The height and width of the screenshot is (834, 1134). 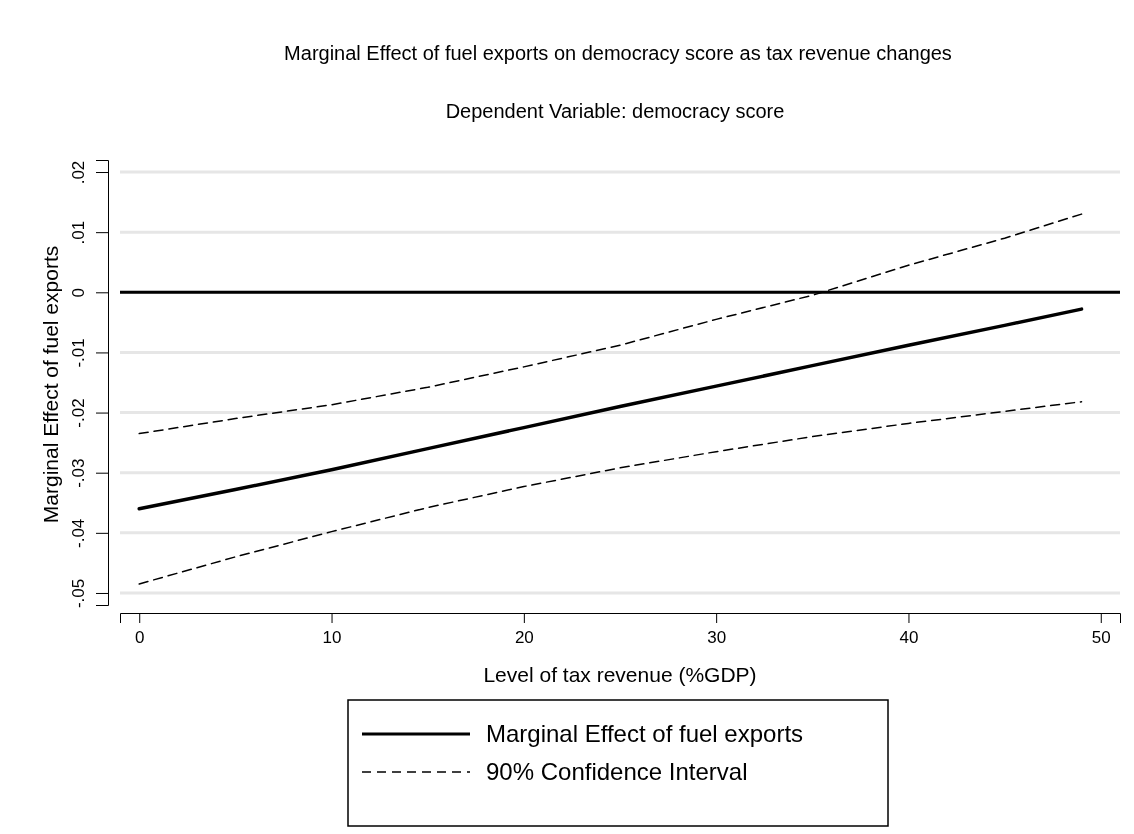 I want to click on y-tick-label: -.03, so click(x=78, y=473).